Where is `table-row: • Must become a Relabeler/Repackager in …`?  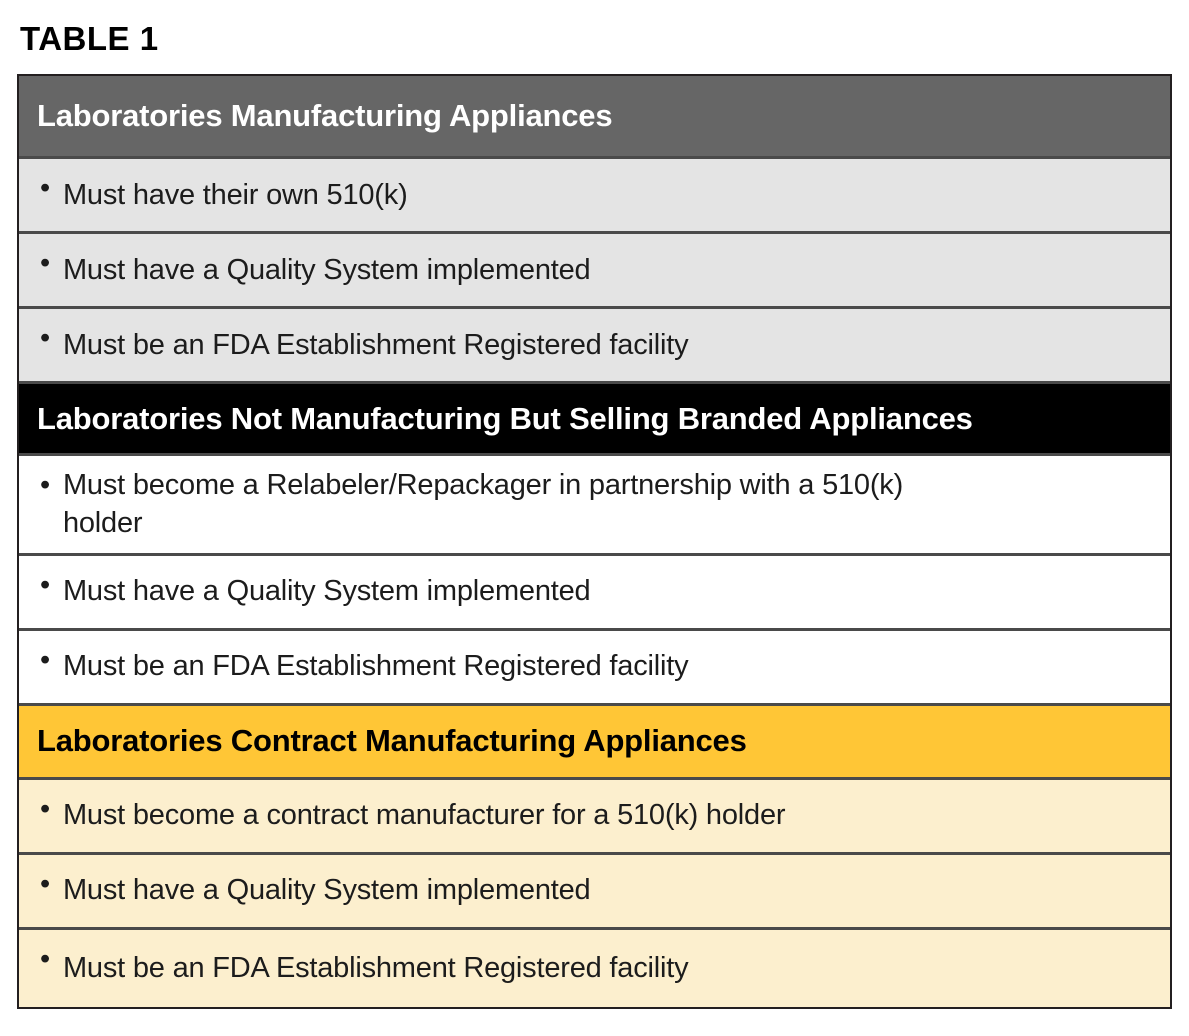
table-row: • Must become a Relabeler/Repackager in … is located at coordinates (594, 503).